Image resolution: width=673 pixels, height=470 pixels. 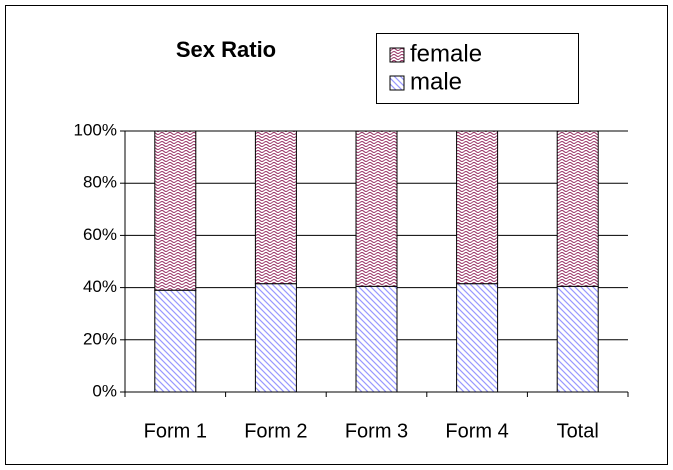 What do you see at coordinates (104, 390) in the screenshot?
I see `y-tick-label: 0%` at bounding box center [104, 390].